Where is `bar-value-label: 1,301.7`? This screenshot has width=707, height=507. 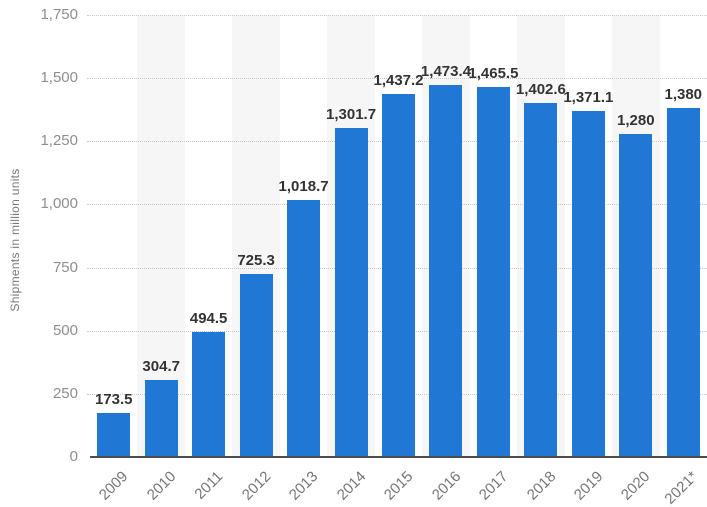 bar-value-label: 1,301.7 is located at coordinates (351, 115).